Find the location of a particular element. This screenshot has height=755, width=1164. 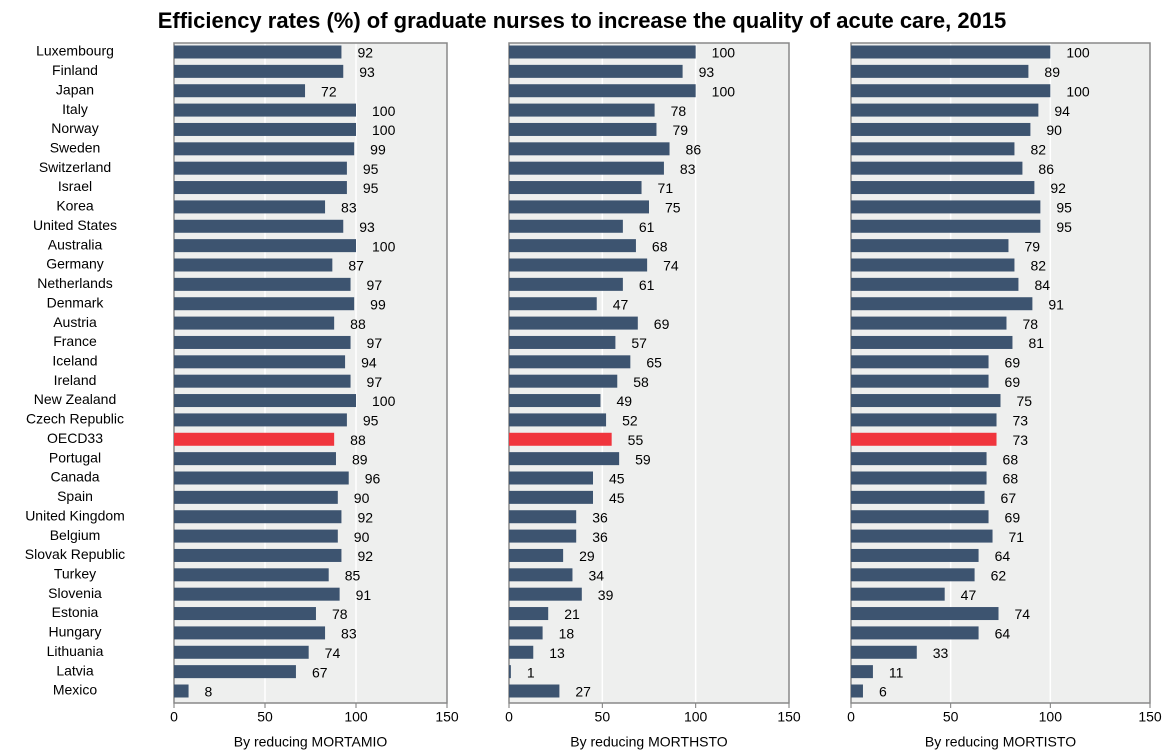

value-label: 29 is located at coordinates (587, 556).